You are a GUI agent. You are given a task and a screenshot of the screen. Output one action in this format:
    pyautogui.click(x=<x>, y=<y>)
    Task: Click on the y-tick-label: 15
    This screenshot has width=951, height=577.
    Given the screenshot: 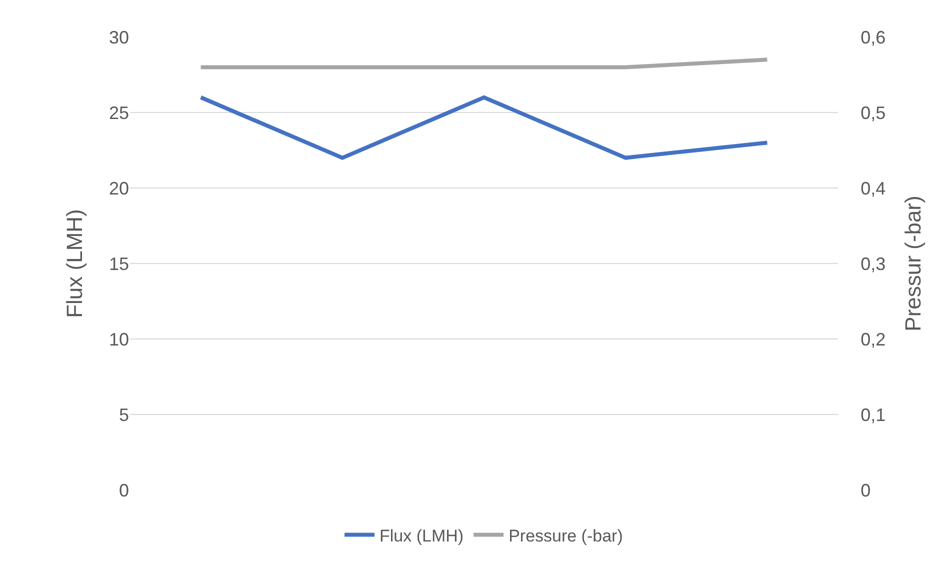 What is the action you would take?
    pyautogui.click(x=118, y=264)
    